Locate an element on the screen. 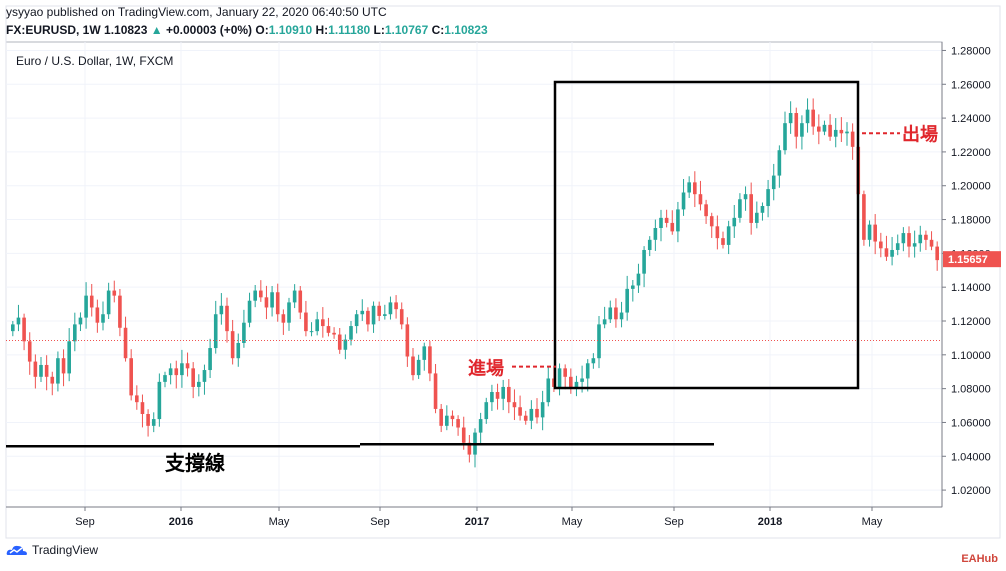 Image resolution: width=1006 pixels, height=571 pixels. tradingview-logo: TradingView is located at coordinates (52, 550).